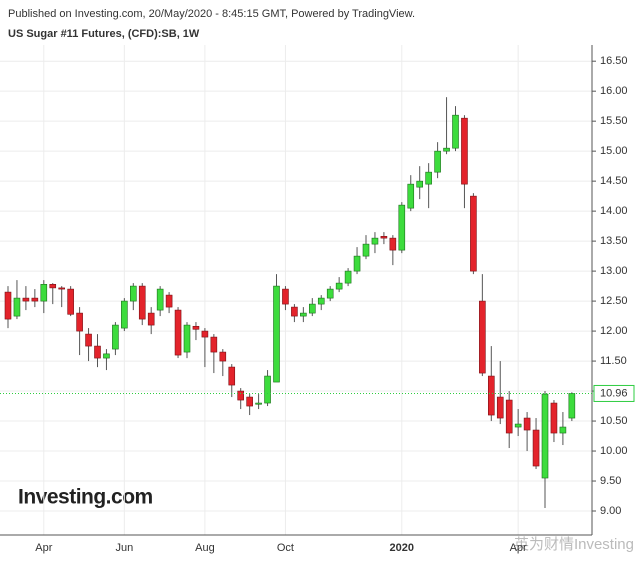 Image resolution: width=640 pixels, height=566 pixels. I want to click on watermark: 英为财情Investing, so click(574, 544).